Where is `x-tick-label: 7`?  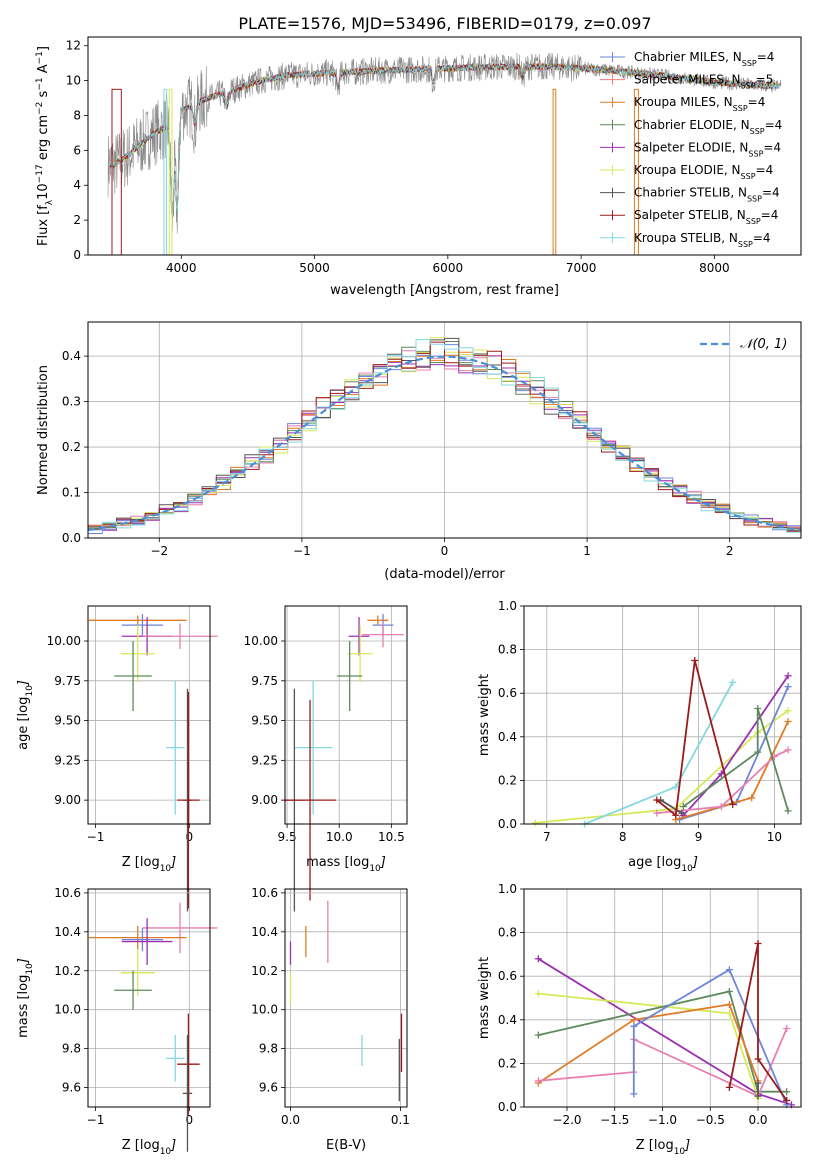 x-tick-label: 7 is located at coordinates (547, 837).